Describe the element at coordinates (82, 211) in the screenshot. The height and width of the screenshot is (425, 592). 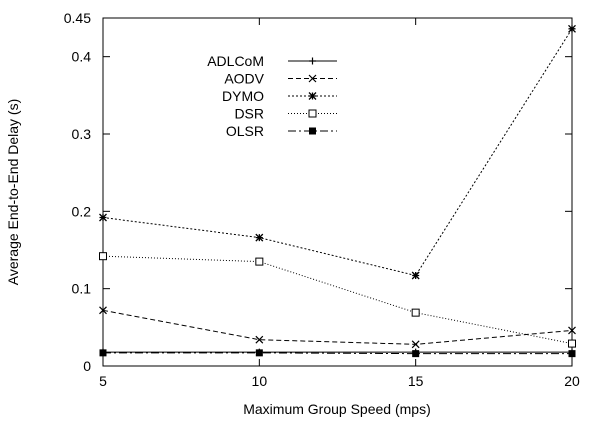
I see `y-tick-label: 0.2` at that location.